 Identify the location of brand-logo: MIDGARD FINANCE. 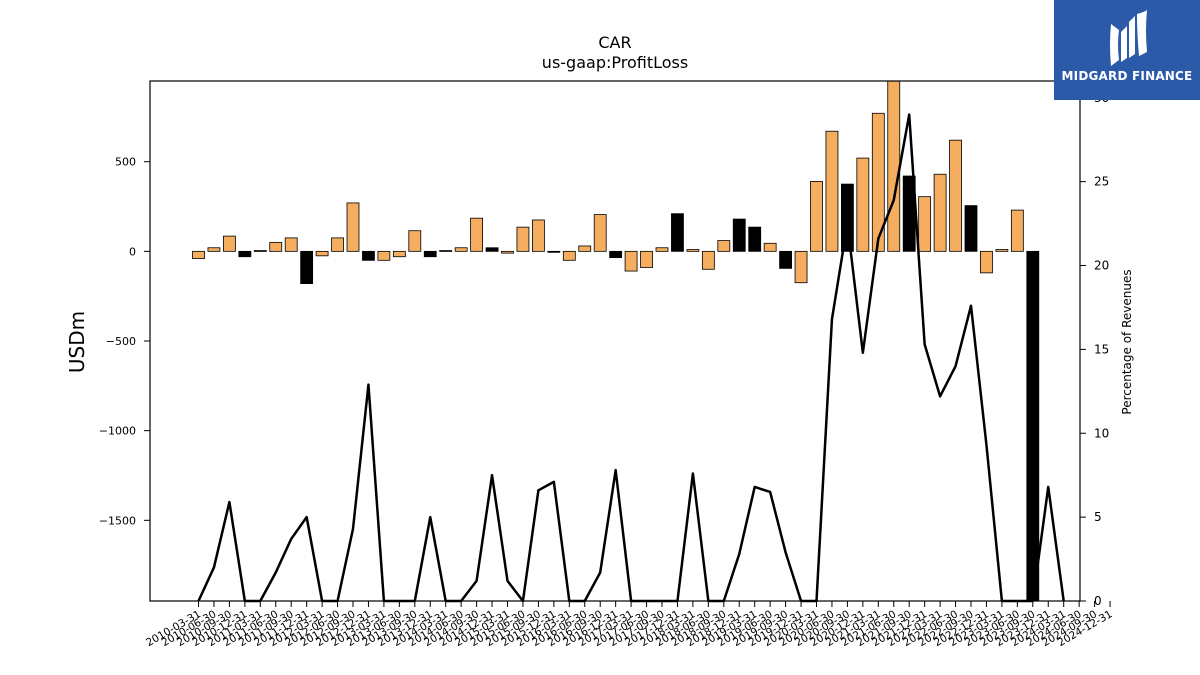
(1127, 50).